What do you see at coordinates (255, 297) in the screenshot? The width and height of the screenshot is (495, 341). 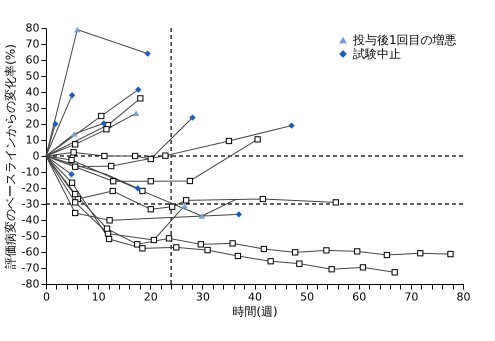 I see `x-tick-label: 40` at bounding box center [255, 297].